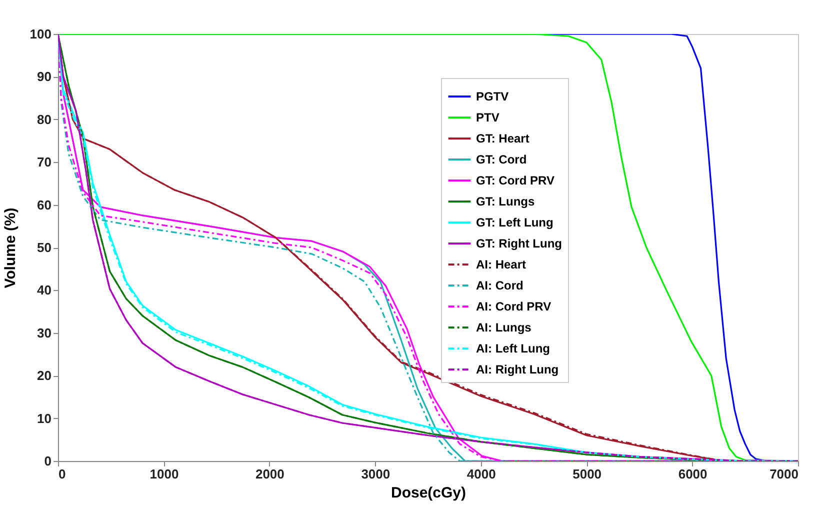 Image resolution: width=819 pixels, height=508 pixels. What do you see at coordinates (693, 474) in the screenshot?
I see `x-tick-label: 6000` at bounding box center [693, 474].